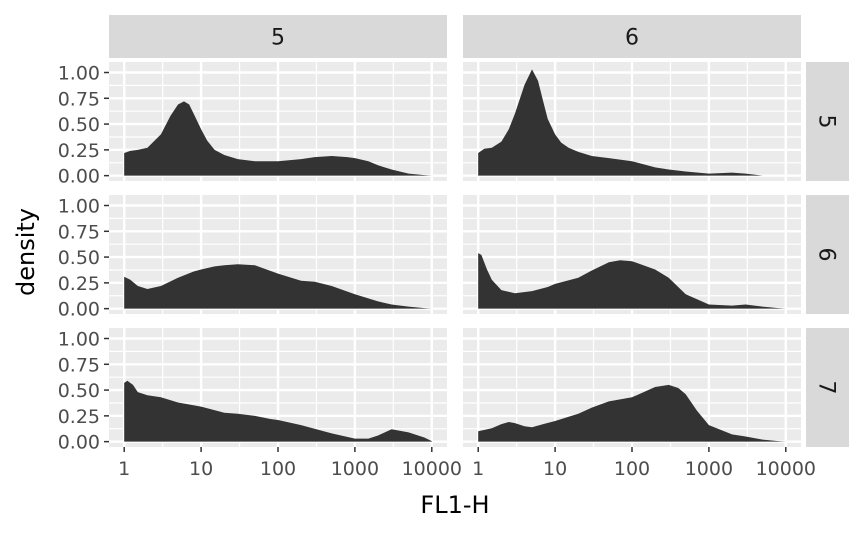 The width and height of the screenshot is (864, 533). What do you see at coordinates (632, 281) in the screenshot?
I see `density-area-row6-col6` at bounding box center [632, 281].